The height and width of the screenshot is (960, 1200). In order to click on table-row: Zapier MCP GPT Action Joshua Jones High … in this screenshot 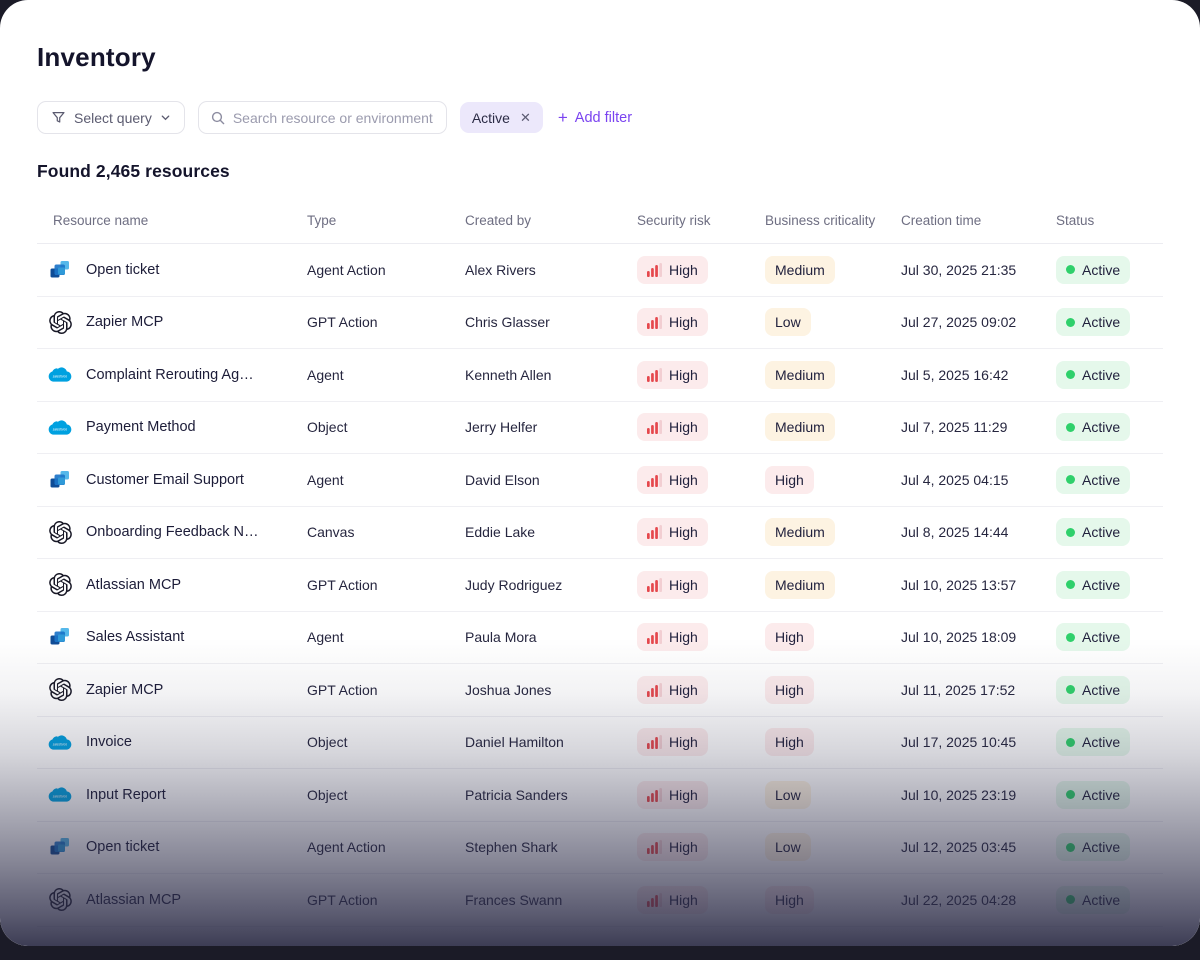, I will do `click(600, 690)`.